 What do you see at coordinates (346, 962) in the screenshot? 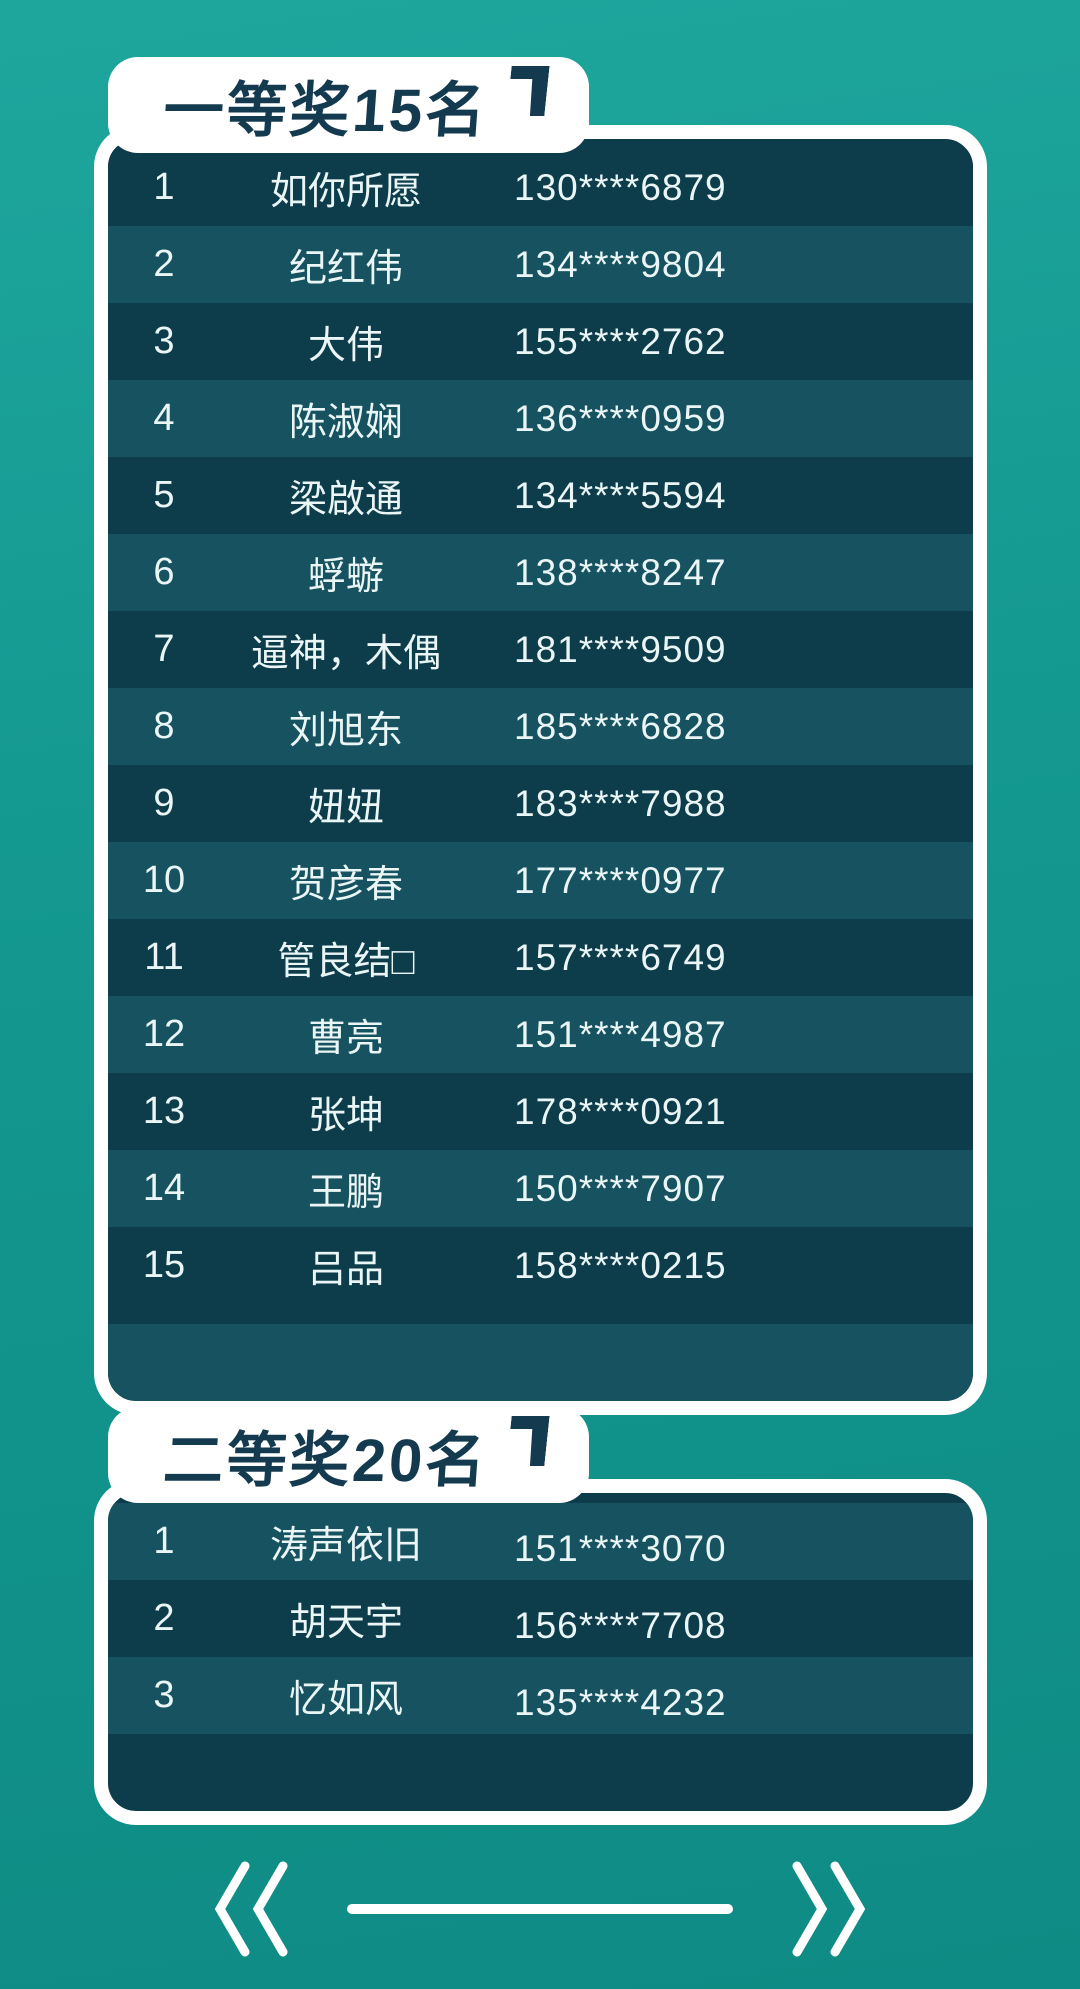
I see `winner-name: 管良结□` at bounding box center [346, 962].